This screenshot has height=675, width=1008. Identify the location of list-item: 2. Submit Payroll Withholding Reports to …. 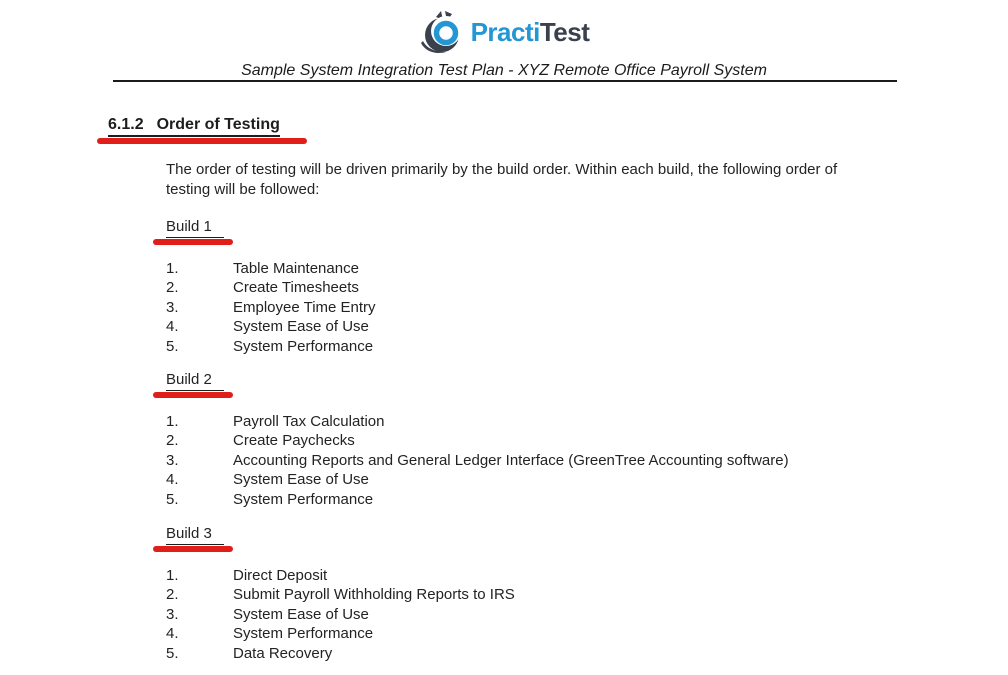
(340, 594).